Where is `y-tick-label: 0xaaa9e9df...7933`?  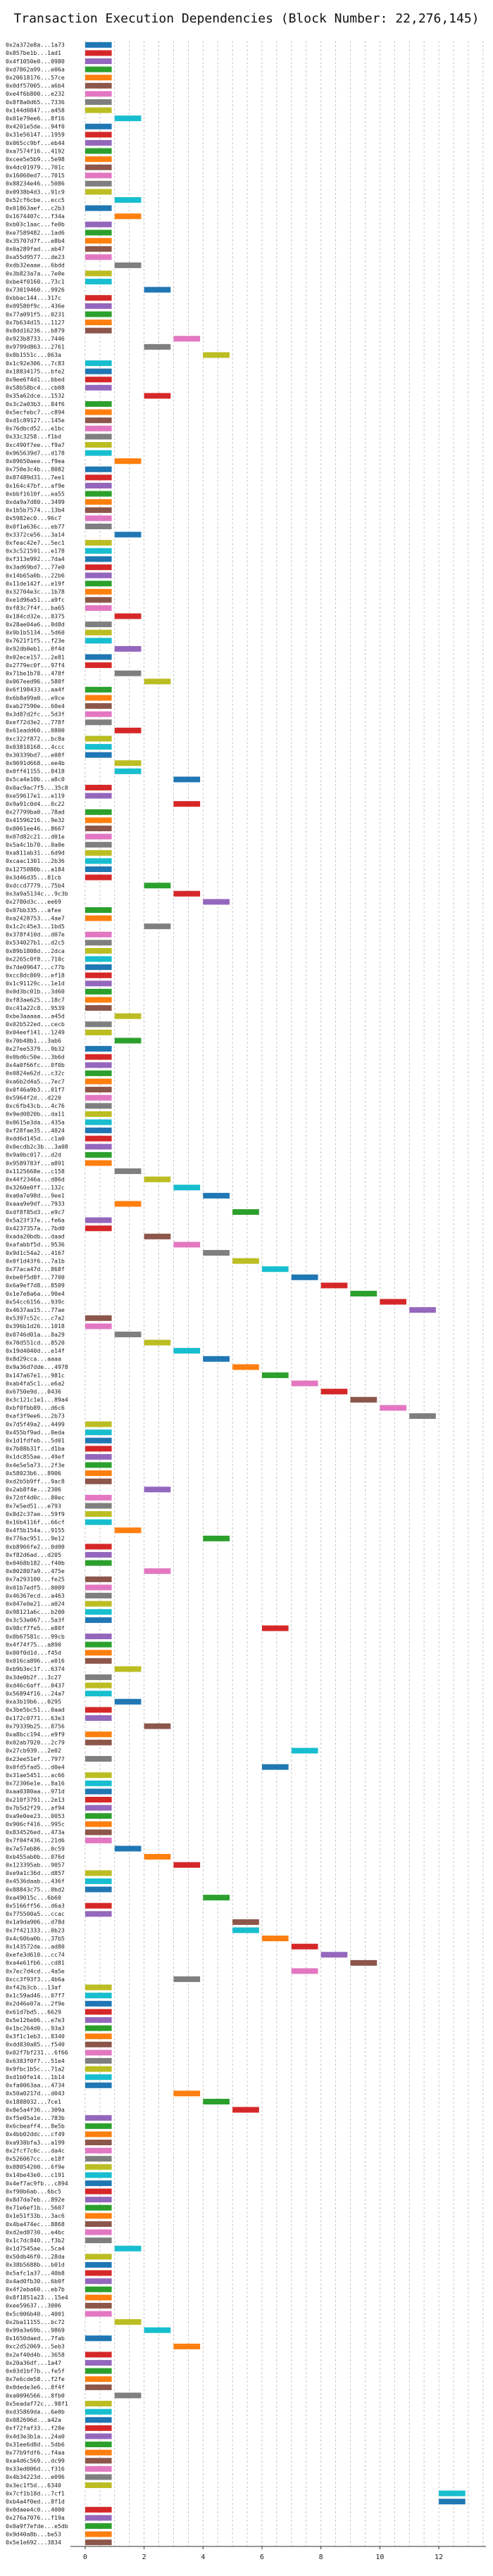 y-tick-label: 0xaaa9e9df...7933 is located at coordinates (35, 1203).